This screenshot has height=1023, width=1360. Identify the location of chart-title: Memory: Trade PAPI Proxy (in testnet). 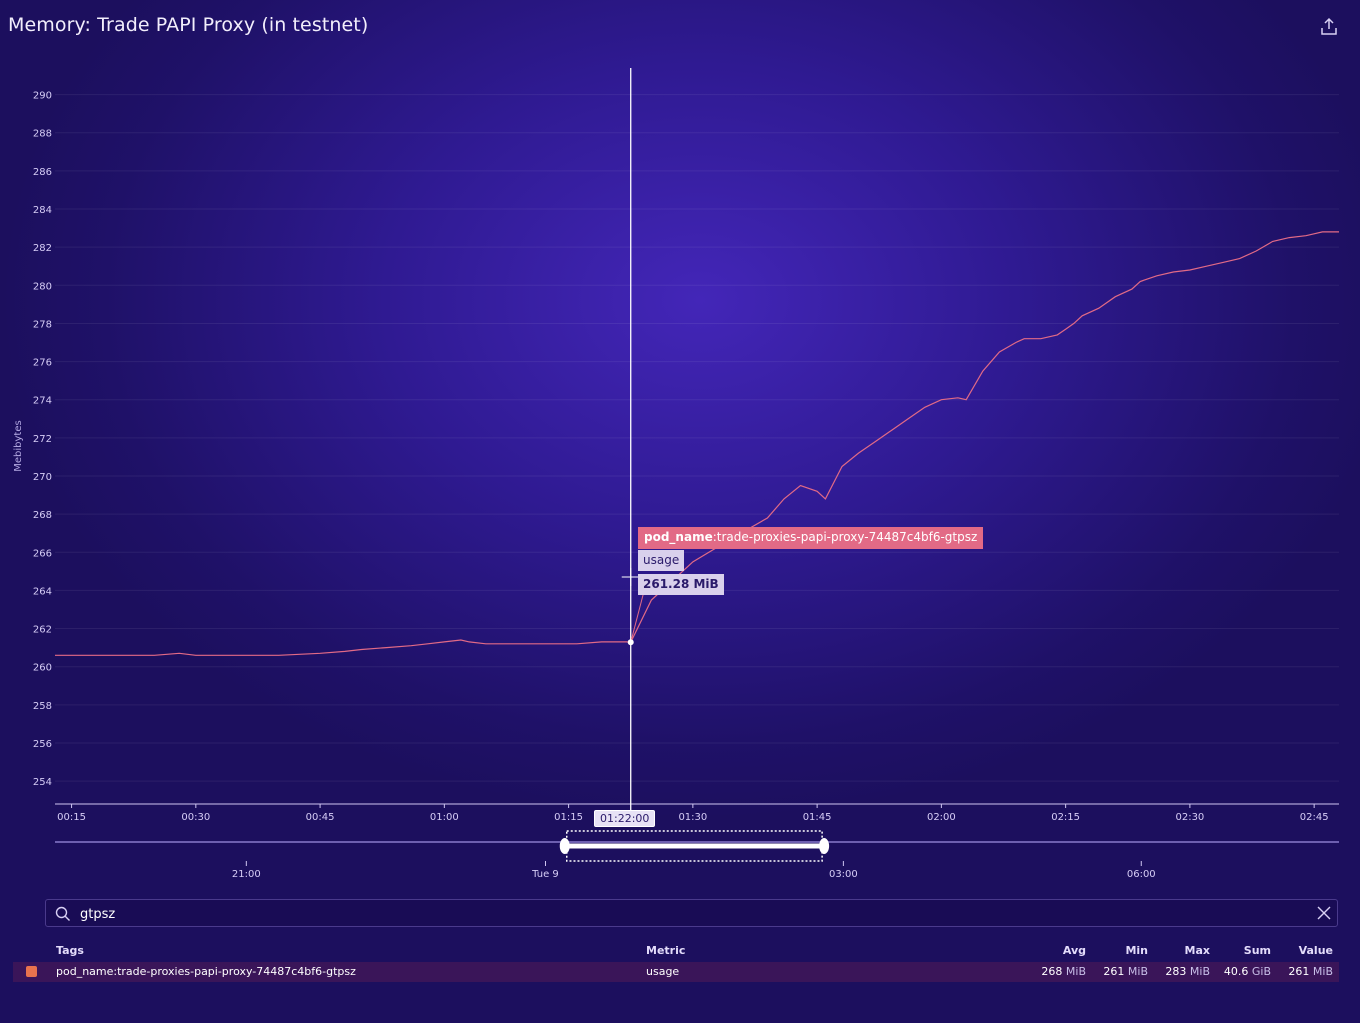
(188, 25).